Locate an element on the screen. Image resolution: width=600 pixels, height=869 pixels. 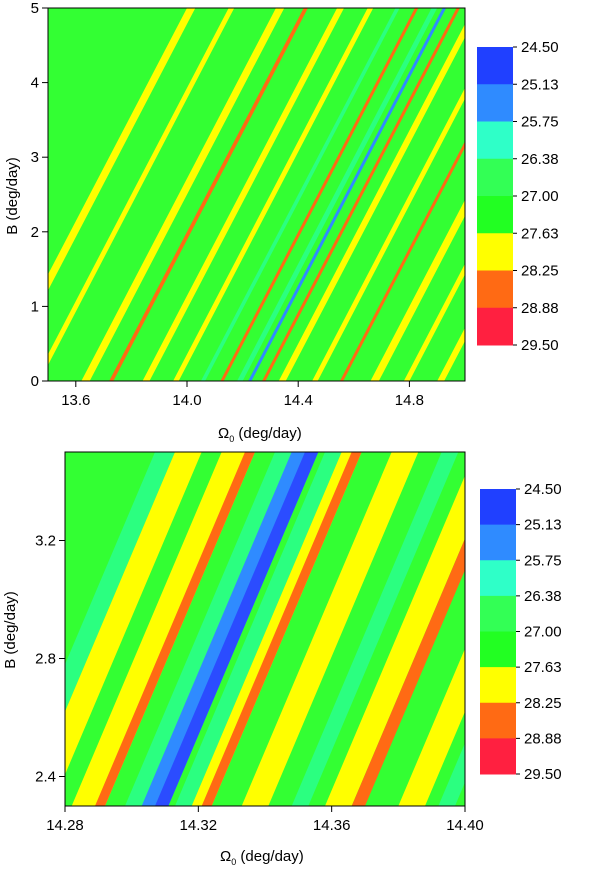
bottom-x-axis-label: Ω0 (deg/day) is located at coordinates (262, 857).